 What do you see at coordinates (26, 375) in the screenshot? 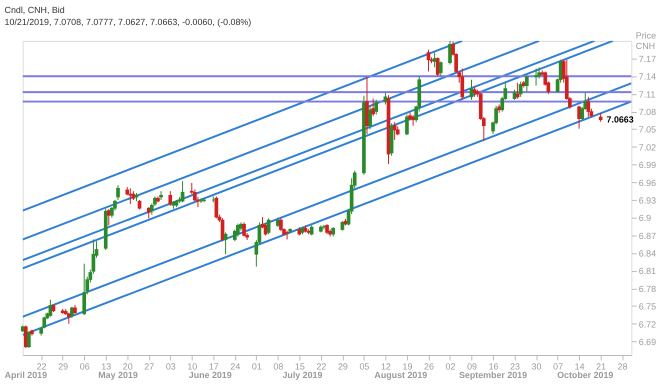
I see `x2-tick-label: April 2019` at bounding box center [26, 375].